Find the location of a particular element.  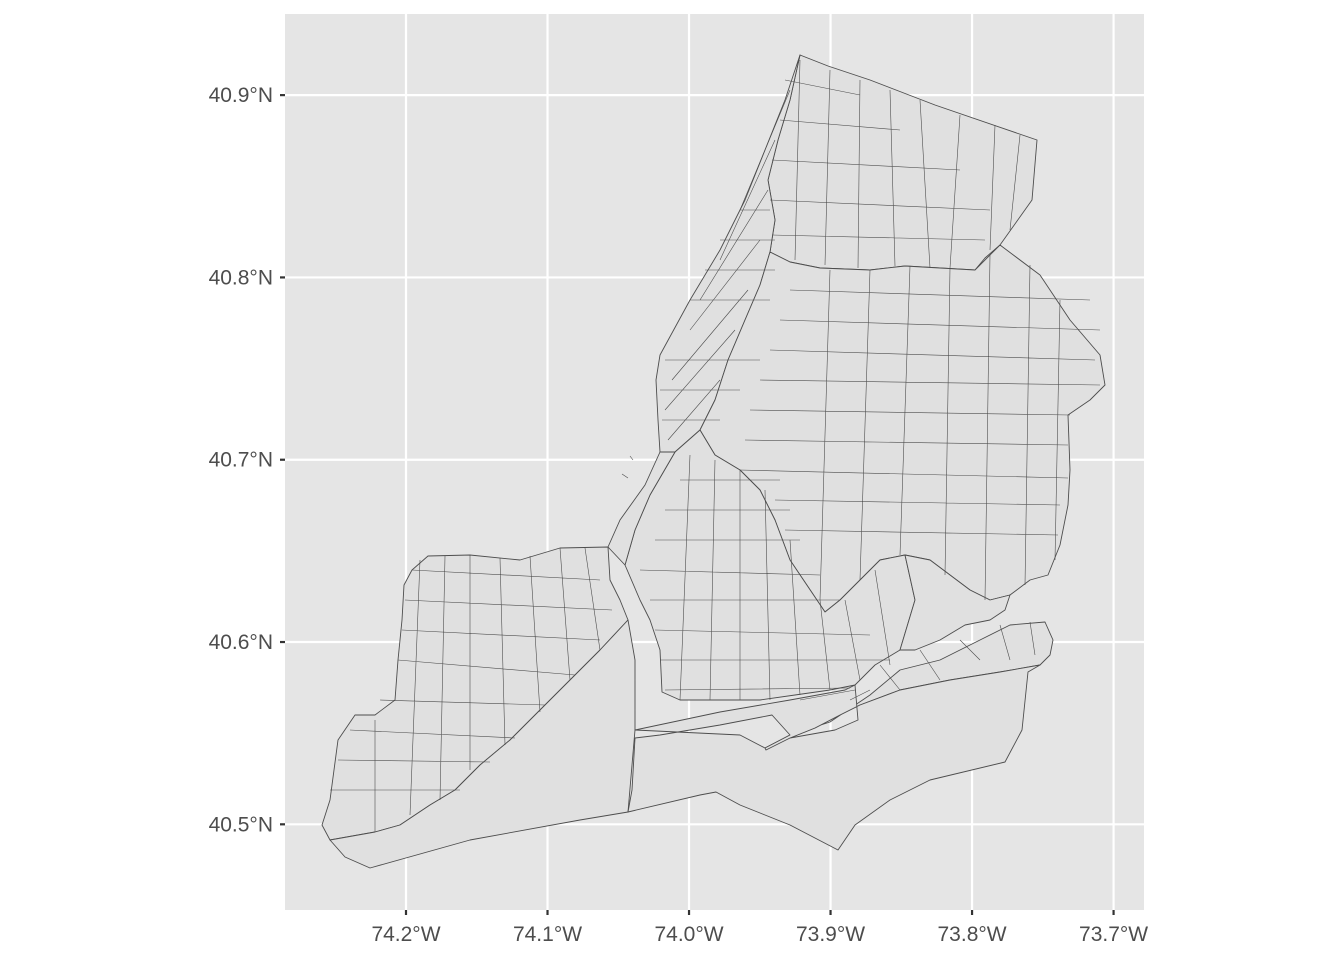

x-tick-label: 74.0°W is located at coordinates (688, 934).